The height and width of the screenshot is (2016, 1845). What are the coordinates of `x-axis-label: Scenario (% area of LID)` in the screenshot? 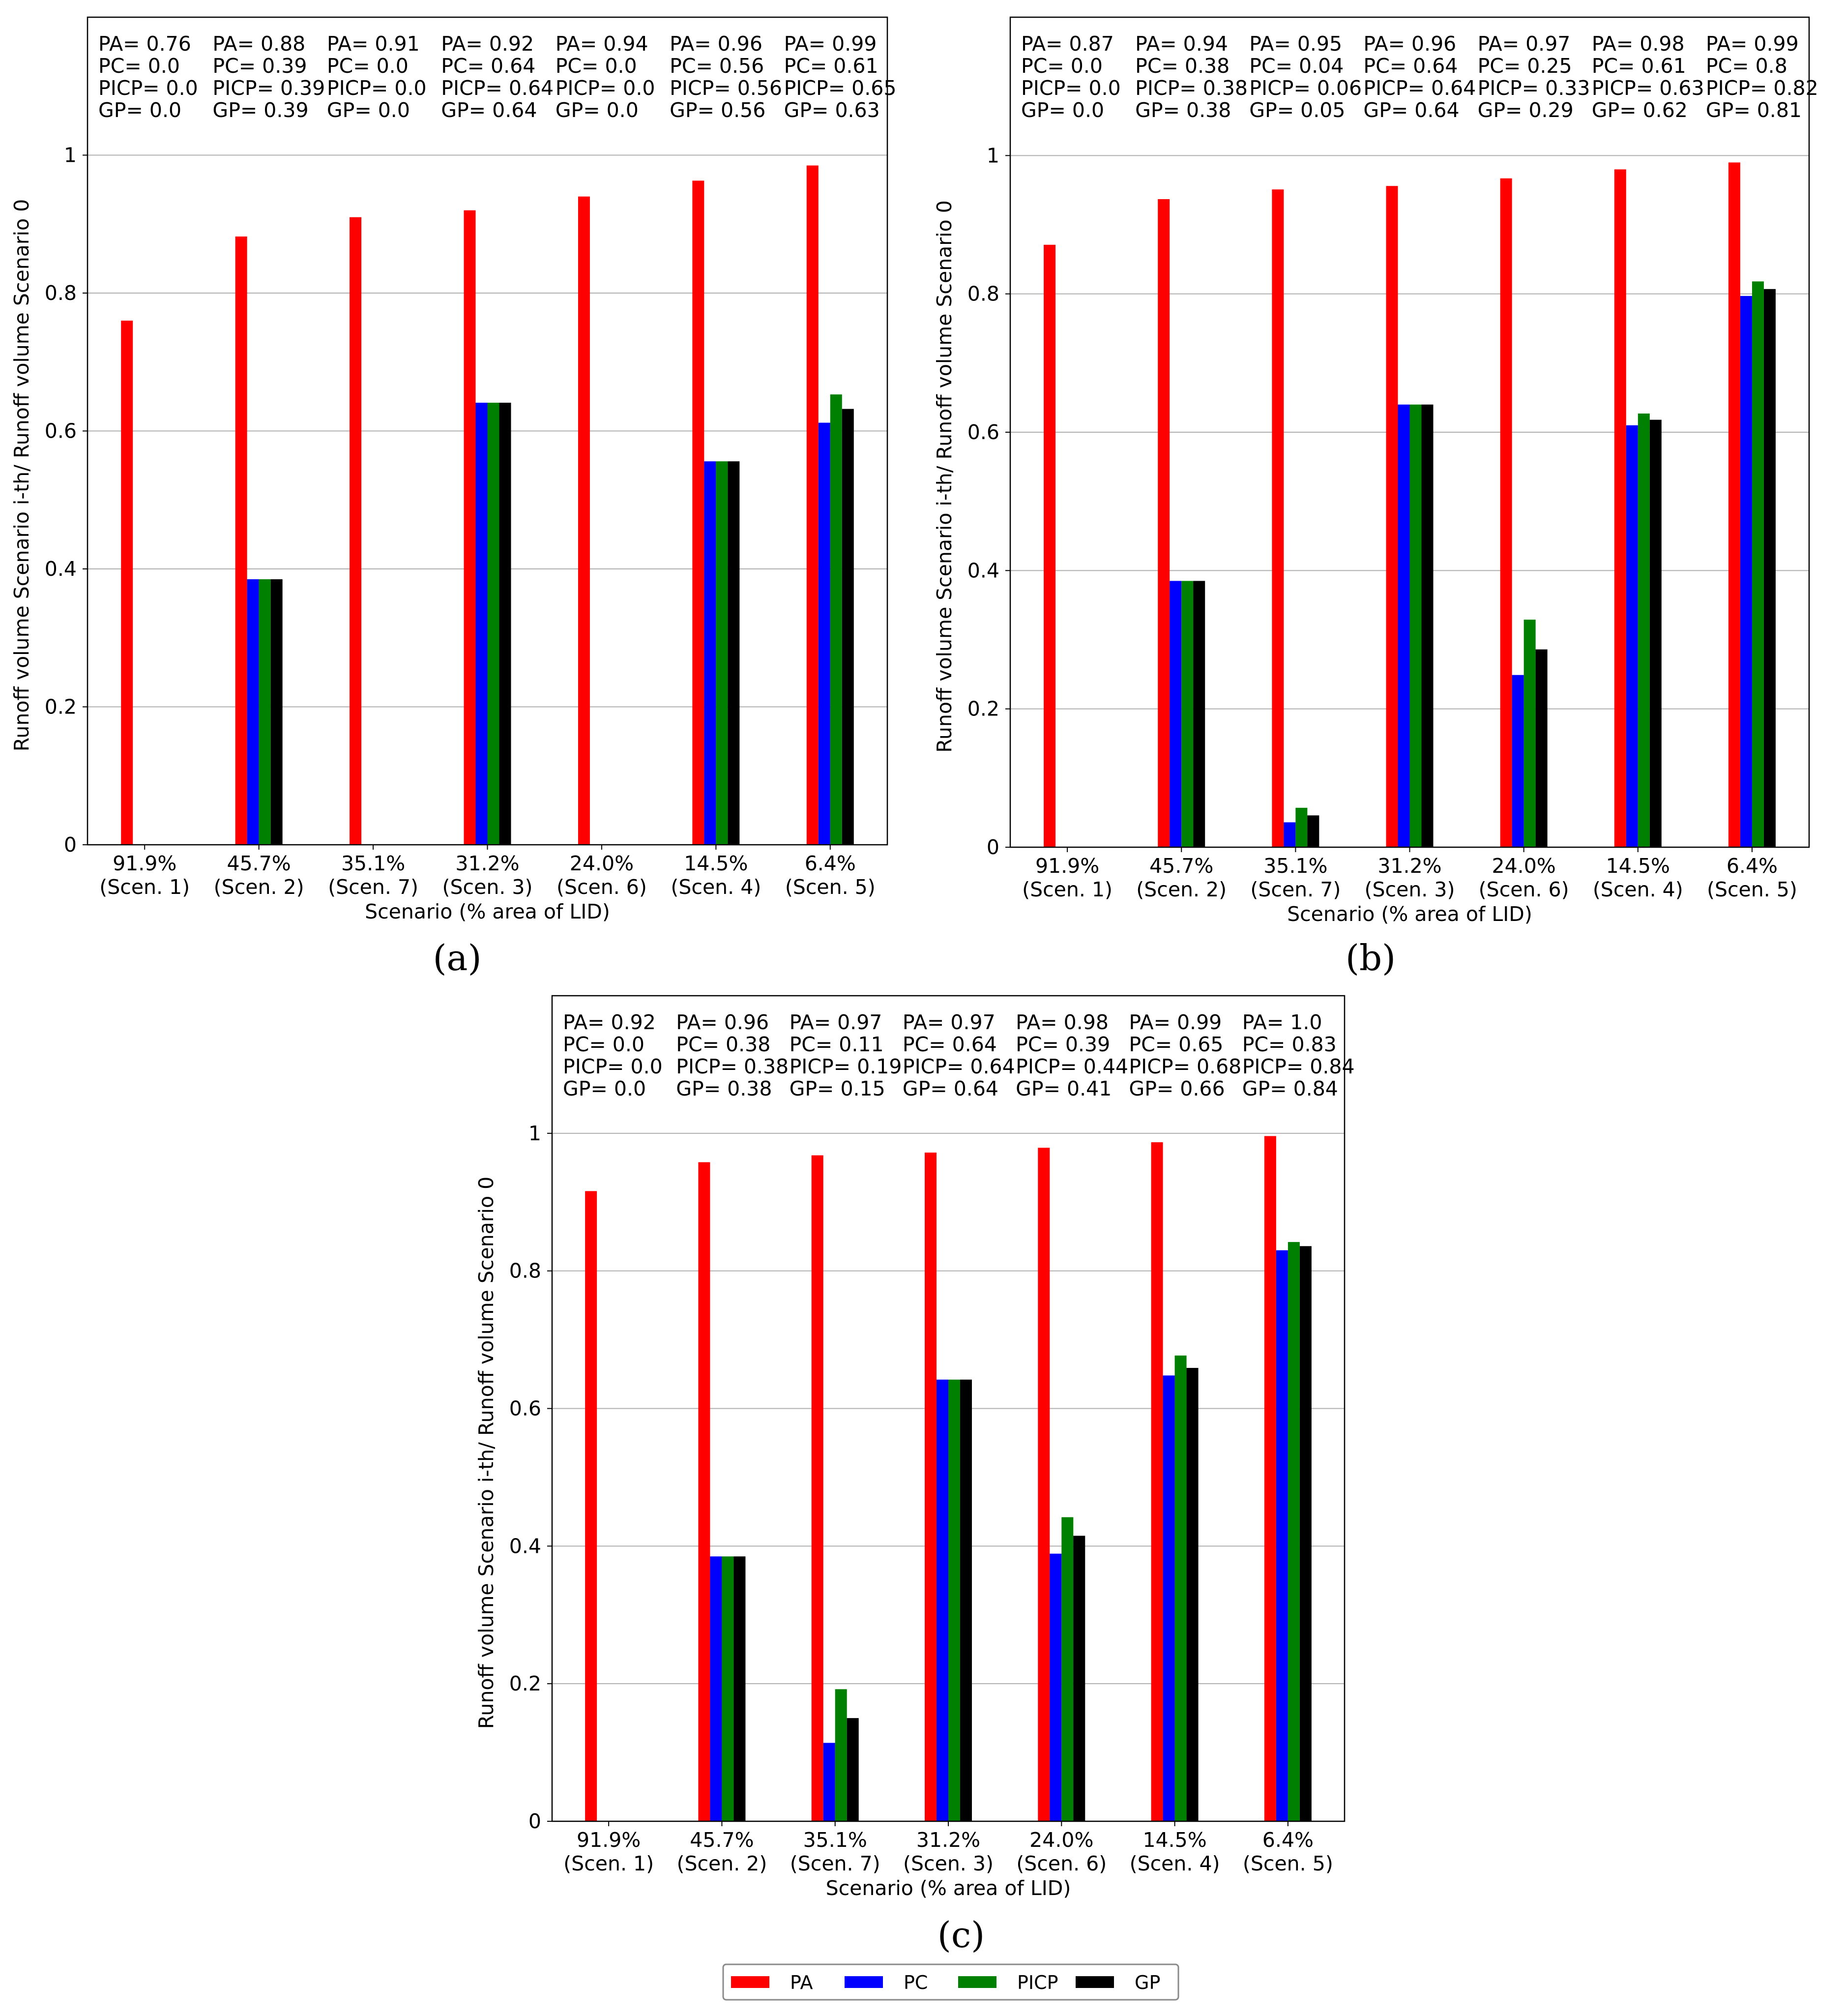 It's located at (948, 1888).